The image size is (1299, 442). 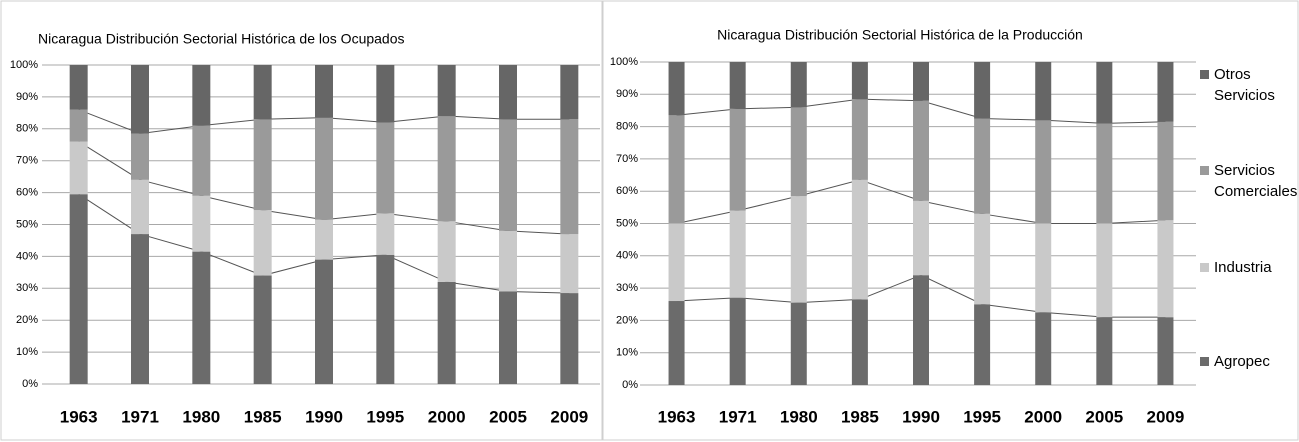 I want to click on legend-item: Agropec, so click(x=1249, y=361).